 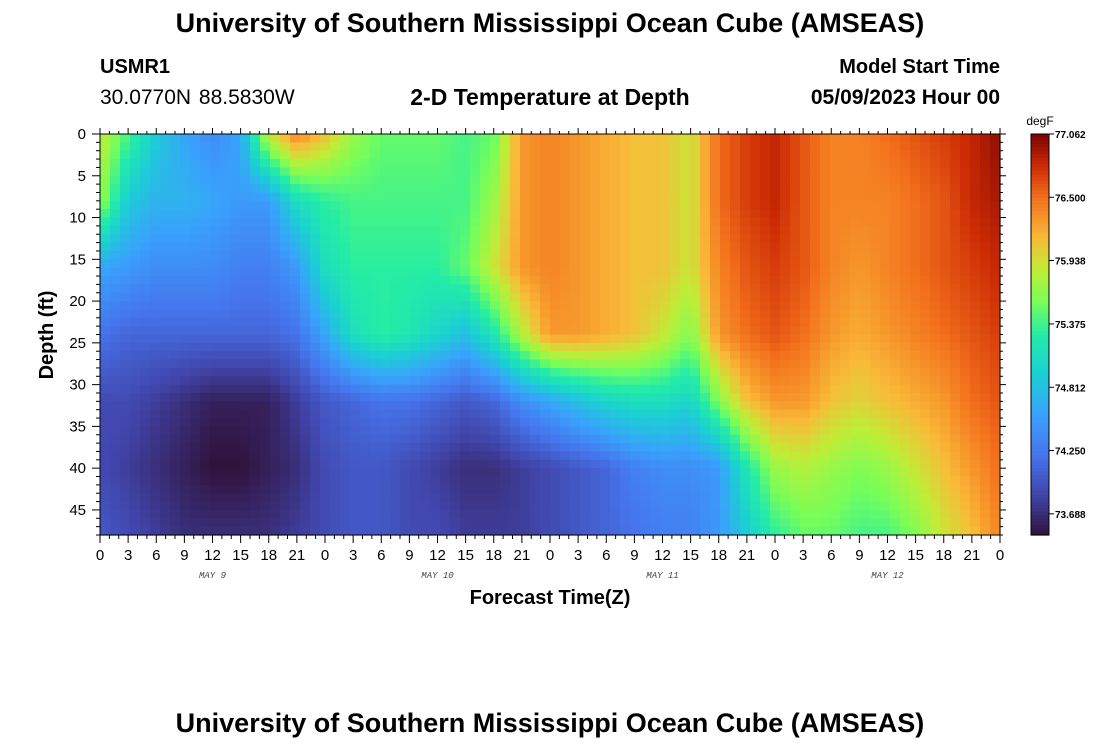 What do you see at coordinates (1070, 515) in the screenshot?
I see `colorbar-tick-label: 73.688` at bounding box center [1070, 515].